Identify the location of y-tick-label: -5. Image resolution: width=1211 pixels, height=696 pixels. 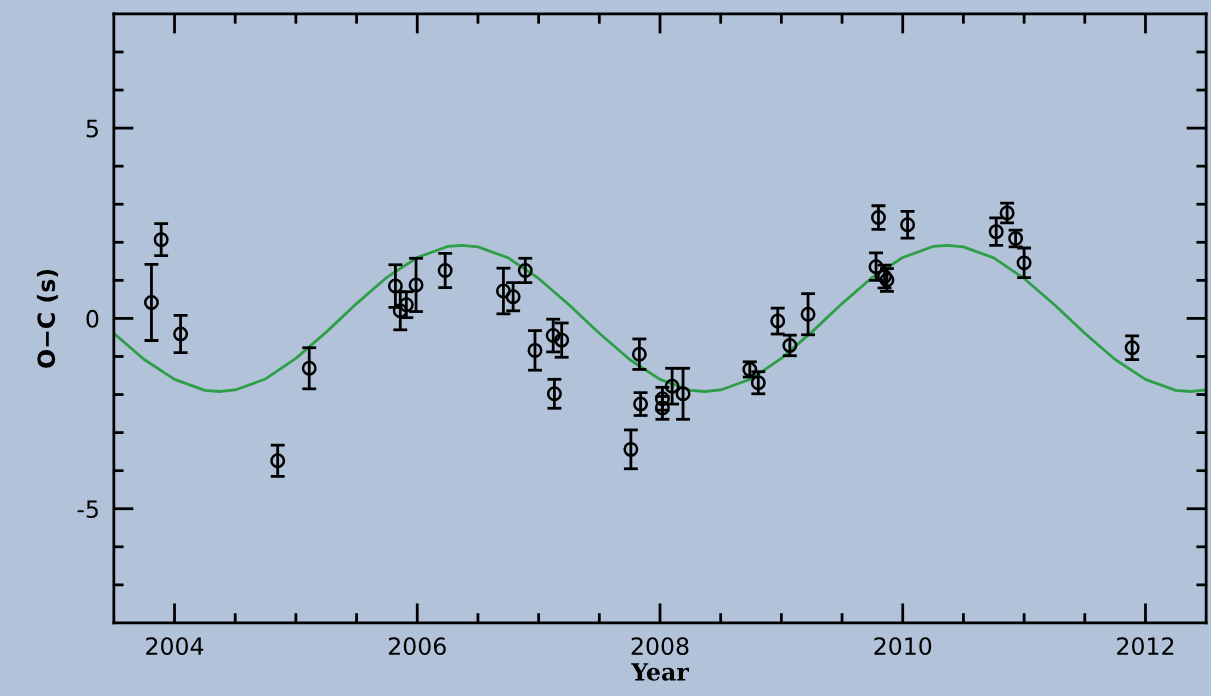
(87, 509).